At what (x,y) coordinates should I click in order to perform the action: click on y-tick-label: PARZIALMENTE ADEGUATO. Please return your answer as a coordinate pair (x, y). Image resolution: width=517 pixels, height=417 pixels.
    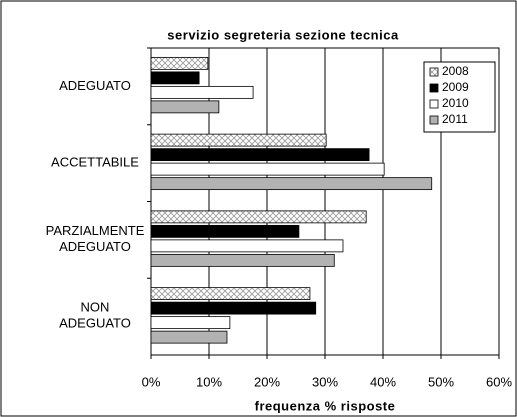
    Looking at the image, I should click on (95, 238).